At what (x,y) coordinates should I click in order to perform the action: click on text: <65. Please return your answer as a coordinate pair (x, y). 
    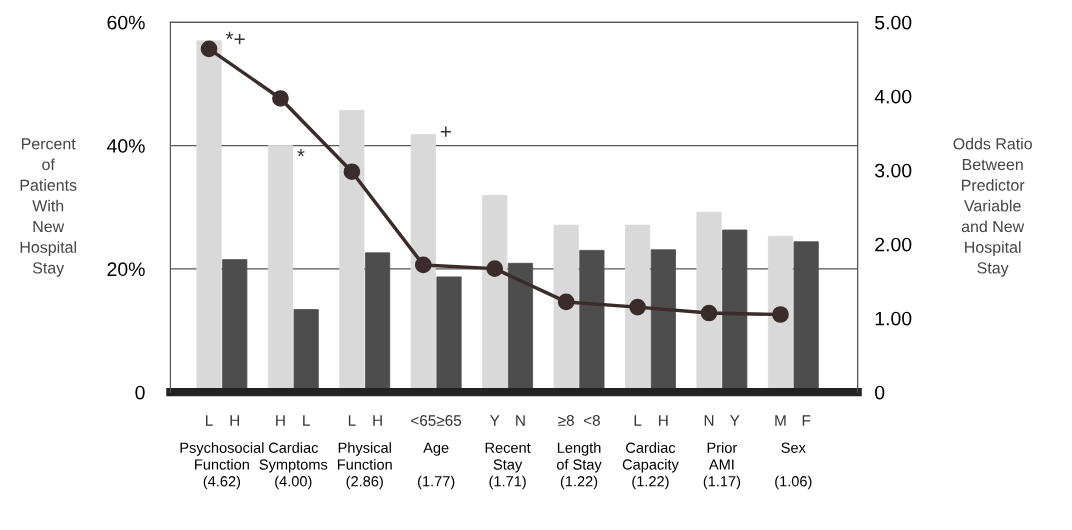
    Looking at the image, I should click on (423, 420).